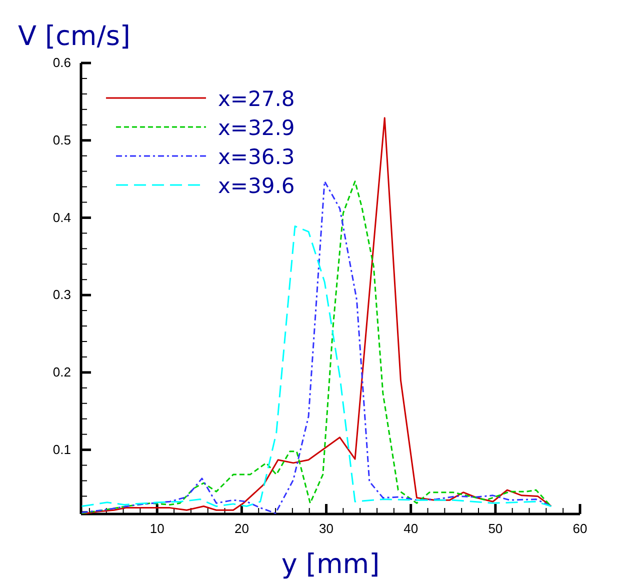 This screenshot has width=635, height=585. What do you see at coordinates (495, 528) in the screenshot?
I see `x-tick-label: 50` at bounding box center [495, 528].